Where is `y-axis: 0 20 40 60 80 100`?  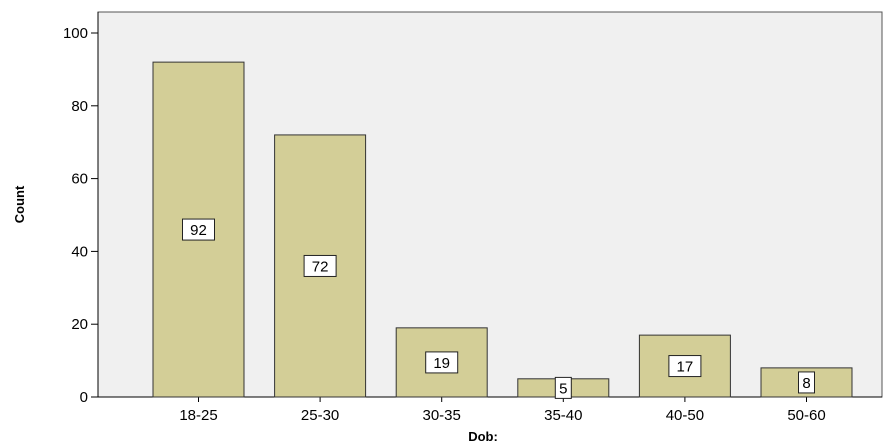 y-axis: 0 20 40 60 80 100 is located at coordinates (81, 209).